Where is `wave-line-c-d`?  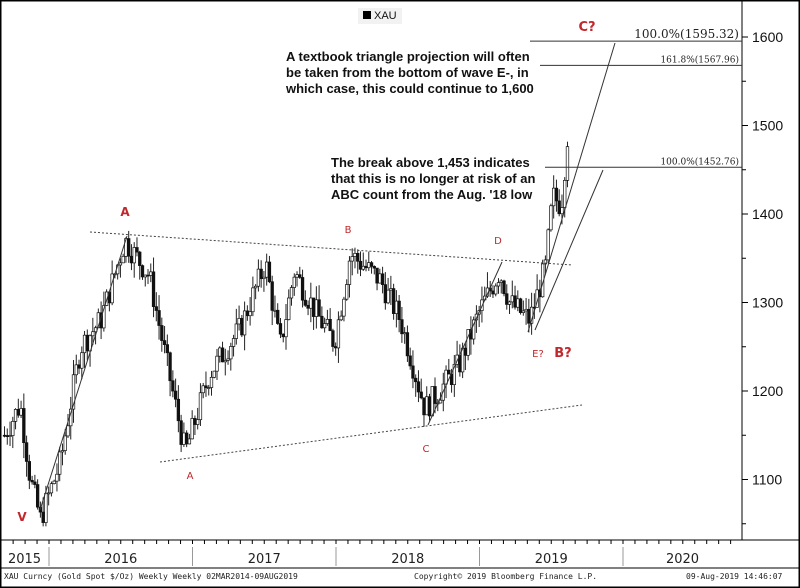 wave-line-c-d is located at coordinates (465, 343).